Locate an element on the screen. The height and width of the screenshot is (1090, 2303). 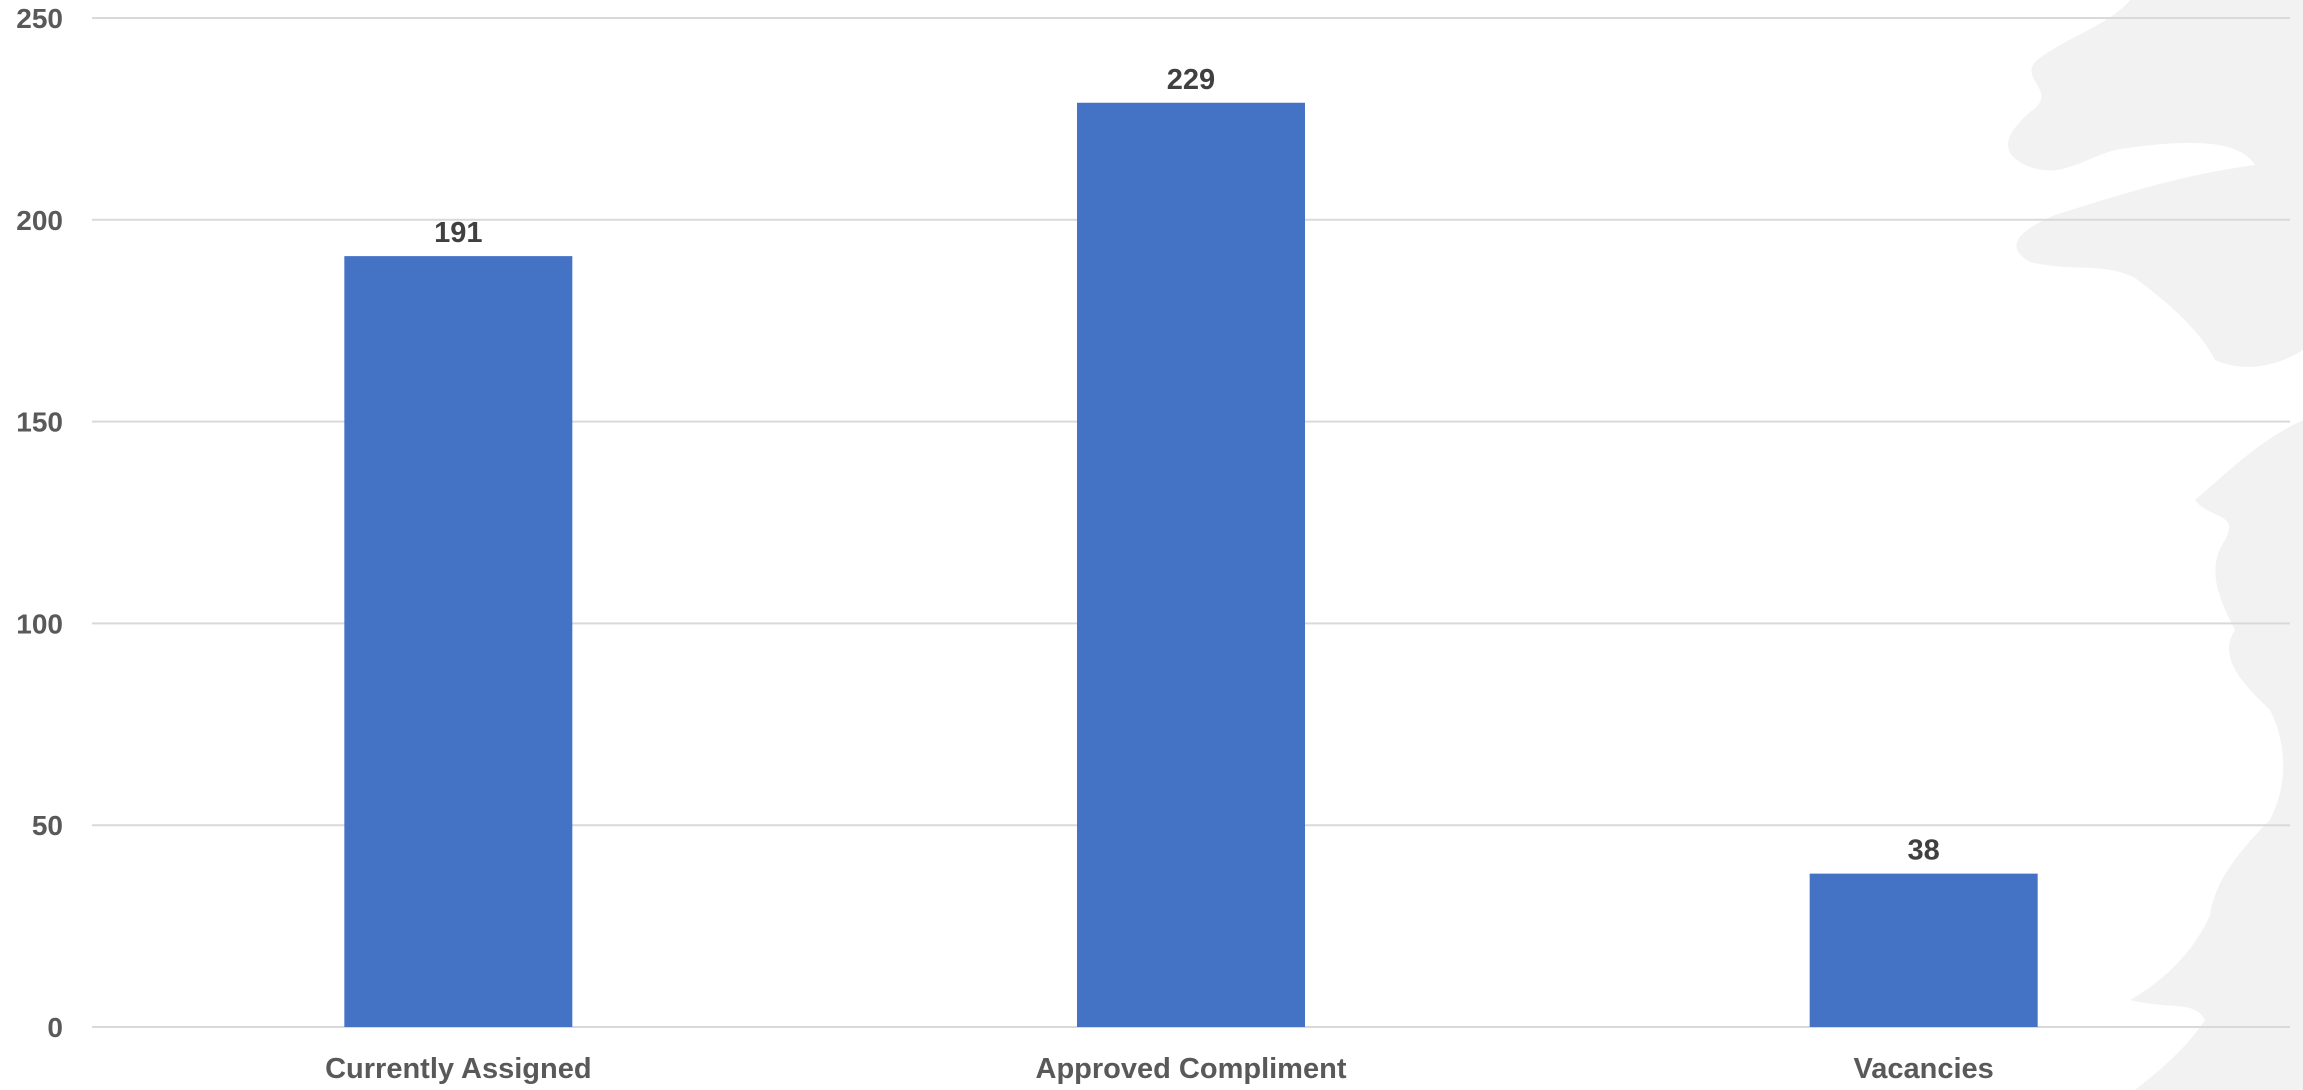
y-tick-label: 250 is located at coordinates (39, 18).